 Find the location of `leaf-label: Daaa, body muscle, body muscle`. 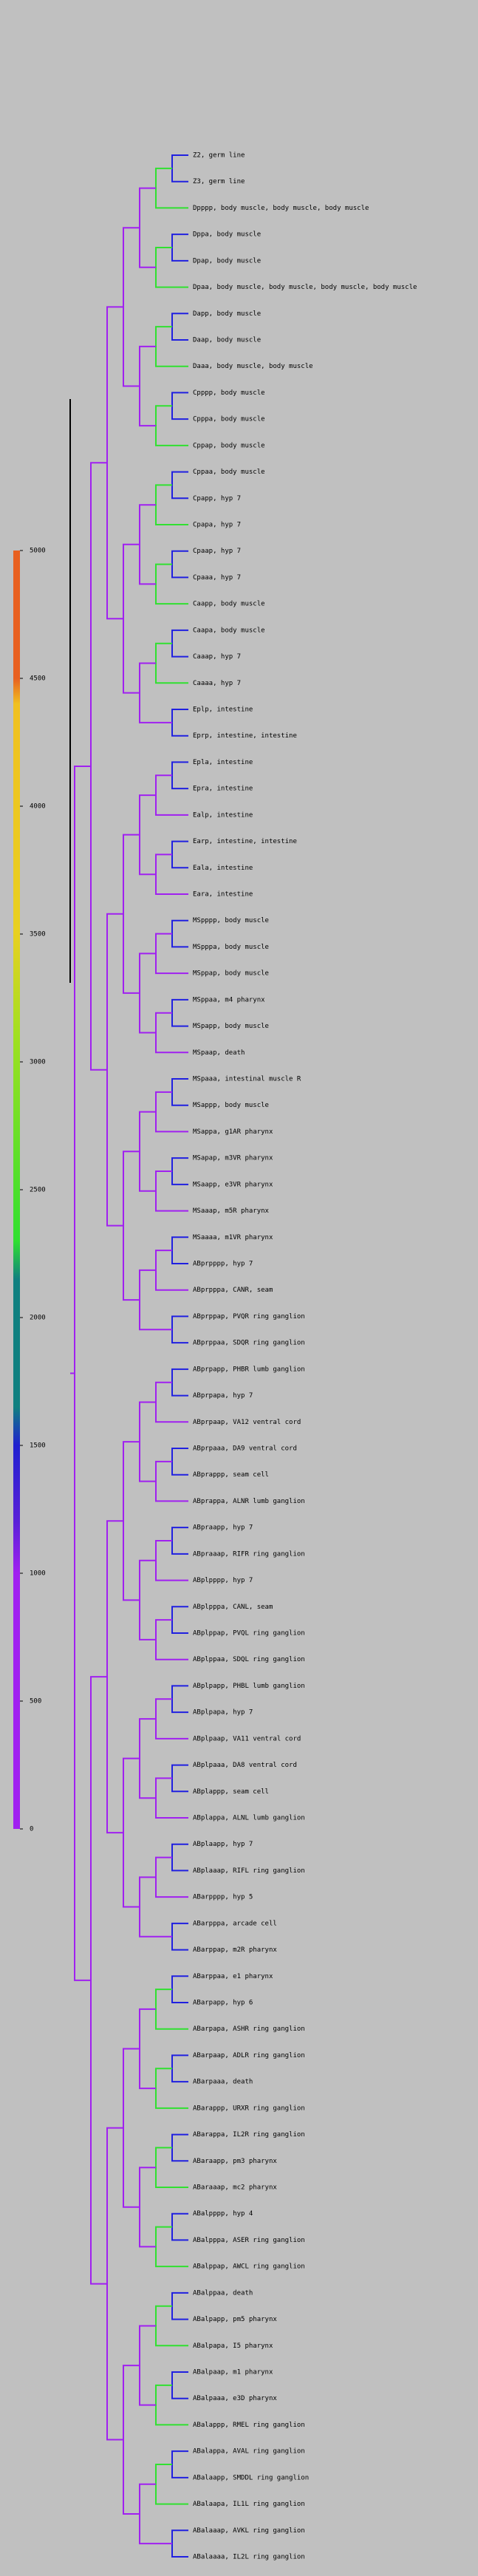

leaf-label: Daaa, body muscle, body muscle is located at coordinates (253, 366).